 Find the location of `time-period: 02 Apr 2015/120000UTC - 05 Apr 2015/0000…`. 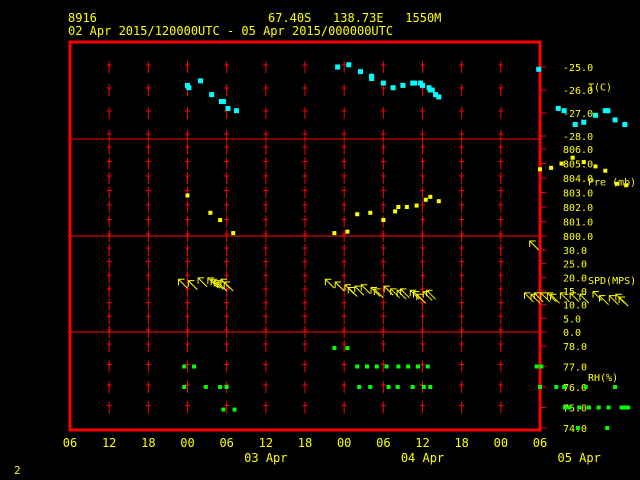

time-period: 02 Apr 2015/120000UTC - 05 Apr 2015/0000… is located at coordinates (231, 31).